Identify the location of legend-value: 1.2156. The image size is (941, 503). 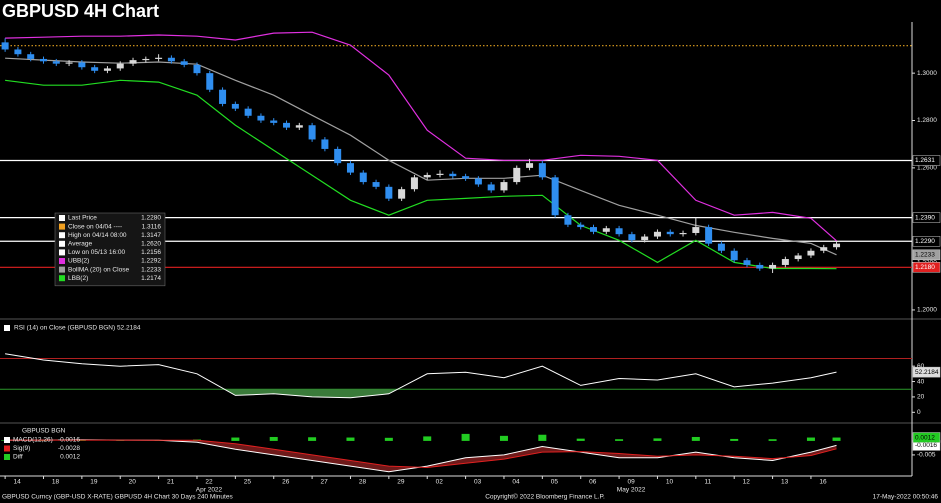
(151, 252).